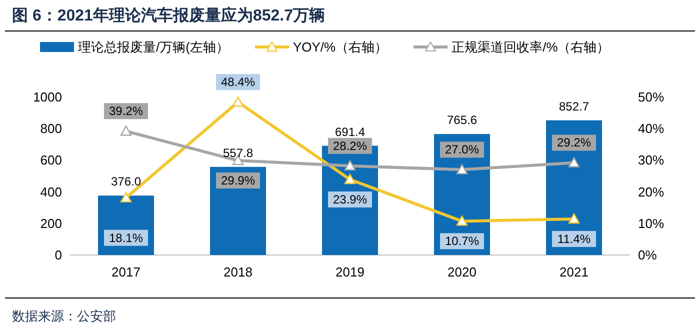 The image size is (700, 331). Describe the element at coordinates (462, 272) in the screenshot. I see `x-tick-label: 2020` at that location.